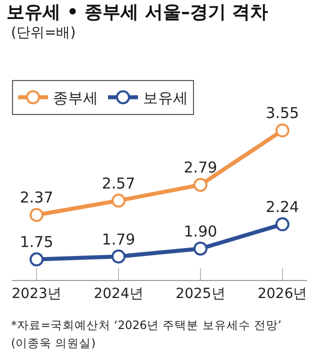  I want to click on x-tick-label: 2024년, so click(119, 294).